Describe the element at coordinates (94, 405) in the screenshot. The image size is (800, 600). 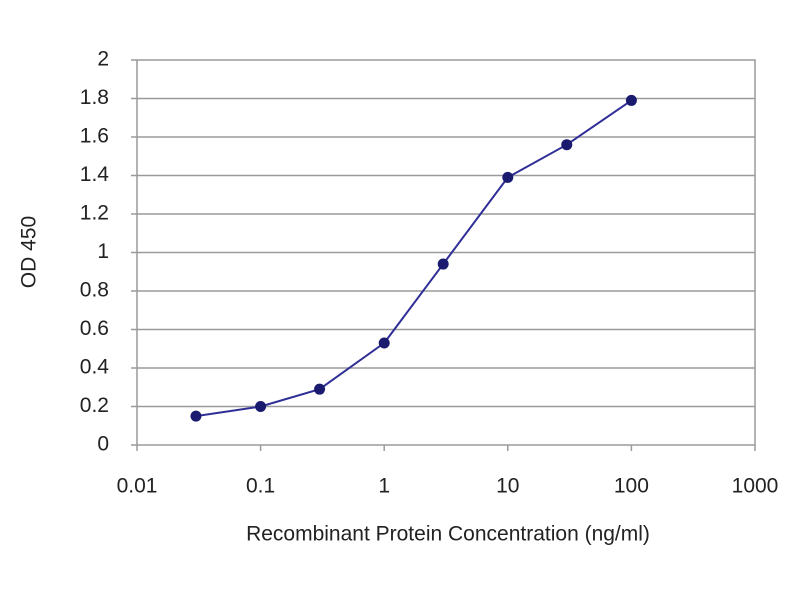
I see `y-tick-label: 0.2` at that location.